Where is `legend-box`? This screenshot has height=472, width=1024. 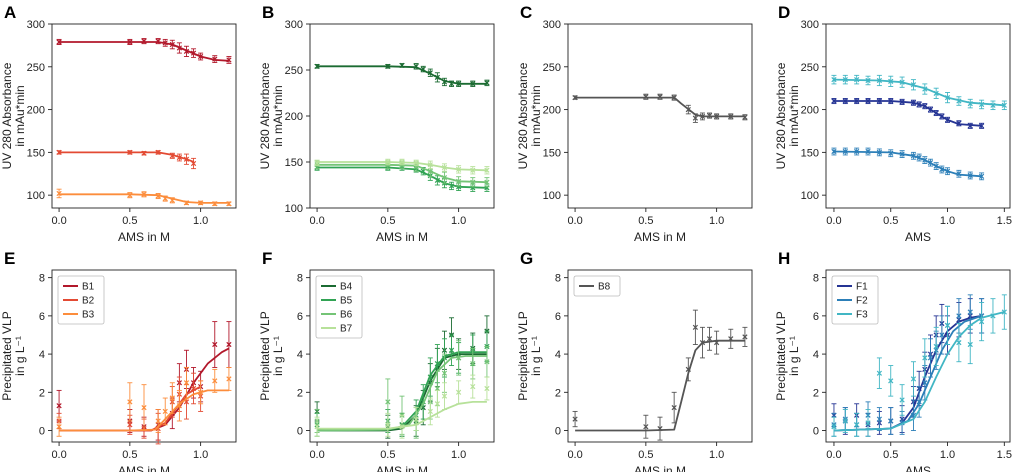
legend-box is located at coordinates (597, 286).